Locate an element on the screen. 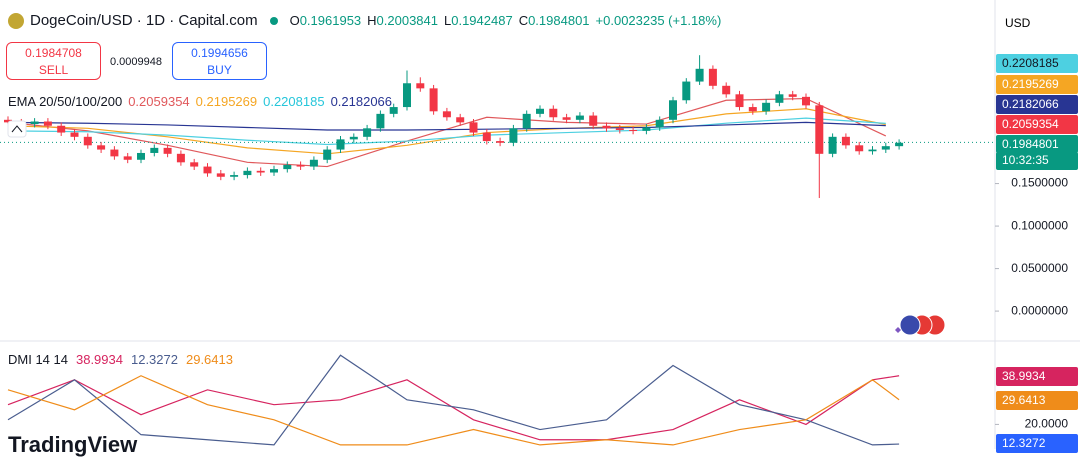 This screenshot has width=1080, height=458. dmi-label: DMI 14 14 is located at coordinates (38, 359).